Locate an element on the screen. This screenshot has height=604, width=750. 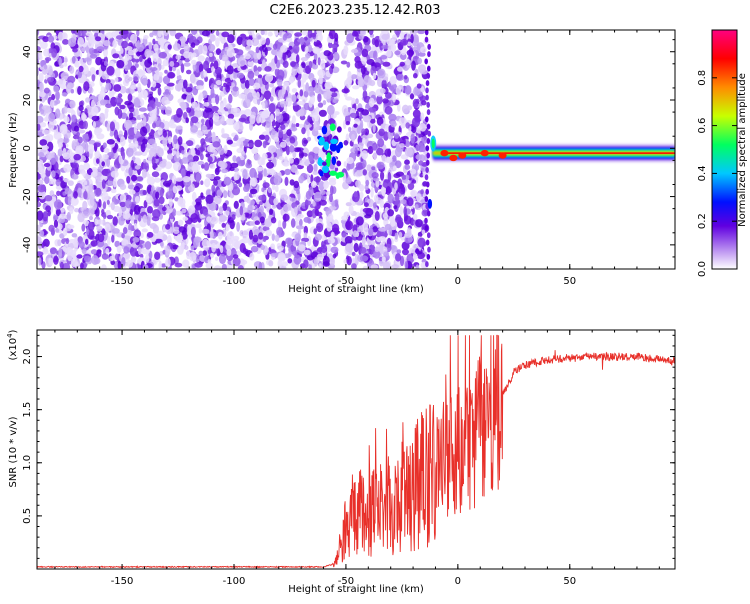
snr-x-label: Height of straight line (km) is located at coordinates (356, 589).